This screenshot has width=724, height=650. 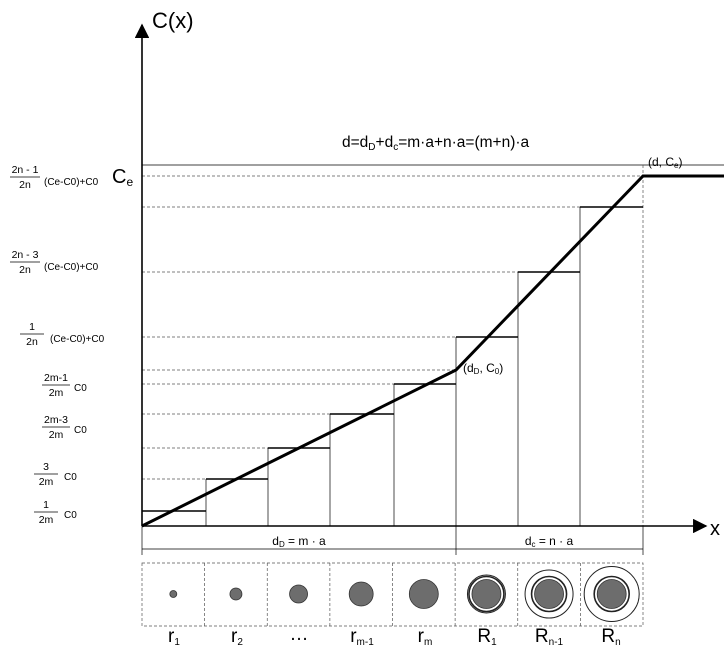 What do you see at coordinates (122, 177) in the screenshot?
I see `ce-label: Ce` at bounding box center [122, 177].